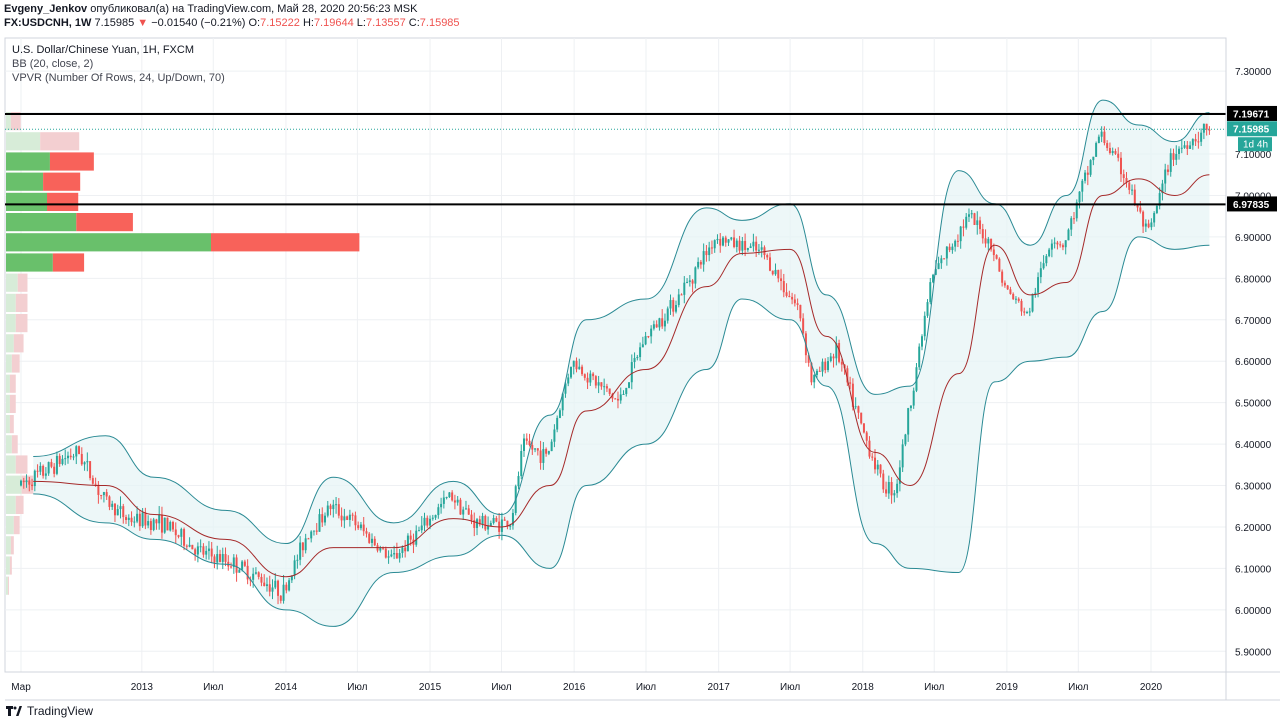 Image resolution: width=1280 pixels, height=726 pixels. Describe the element at coordinates (14, 711) in the screenshot. I see `tradingview-logo-icon` at that location.